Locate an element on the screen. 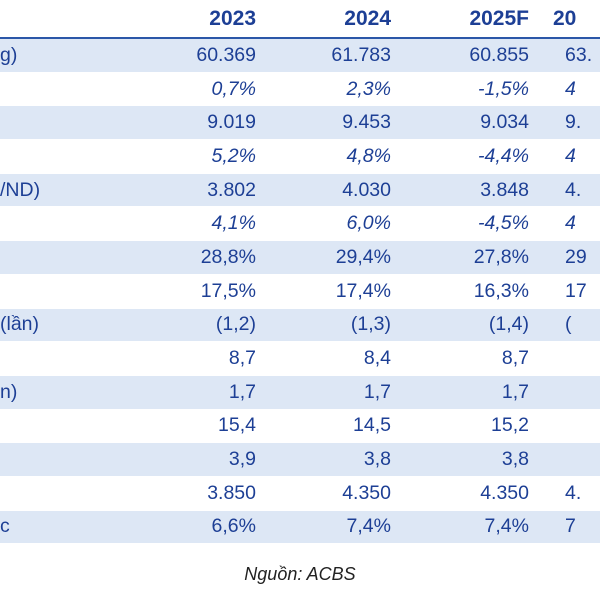  table-row: 17,5% 17,4% 16,3% 17 is located at coordinates (300, 291).